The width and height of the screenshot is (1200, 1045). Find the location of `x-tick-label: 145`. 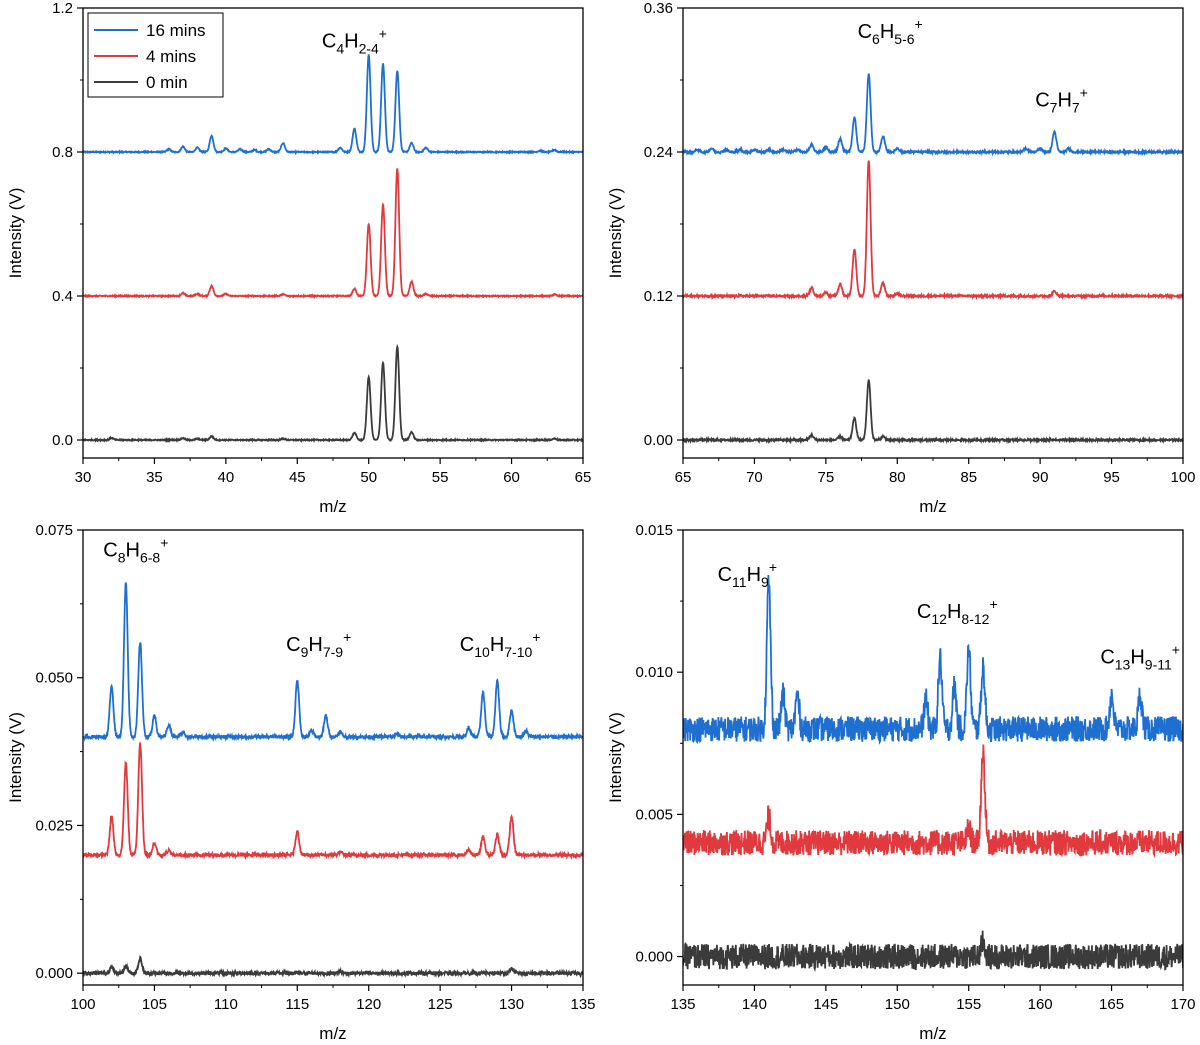

x-tick-label: 145 is located at coordinates (825, 1004).